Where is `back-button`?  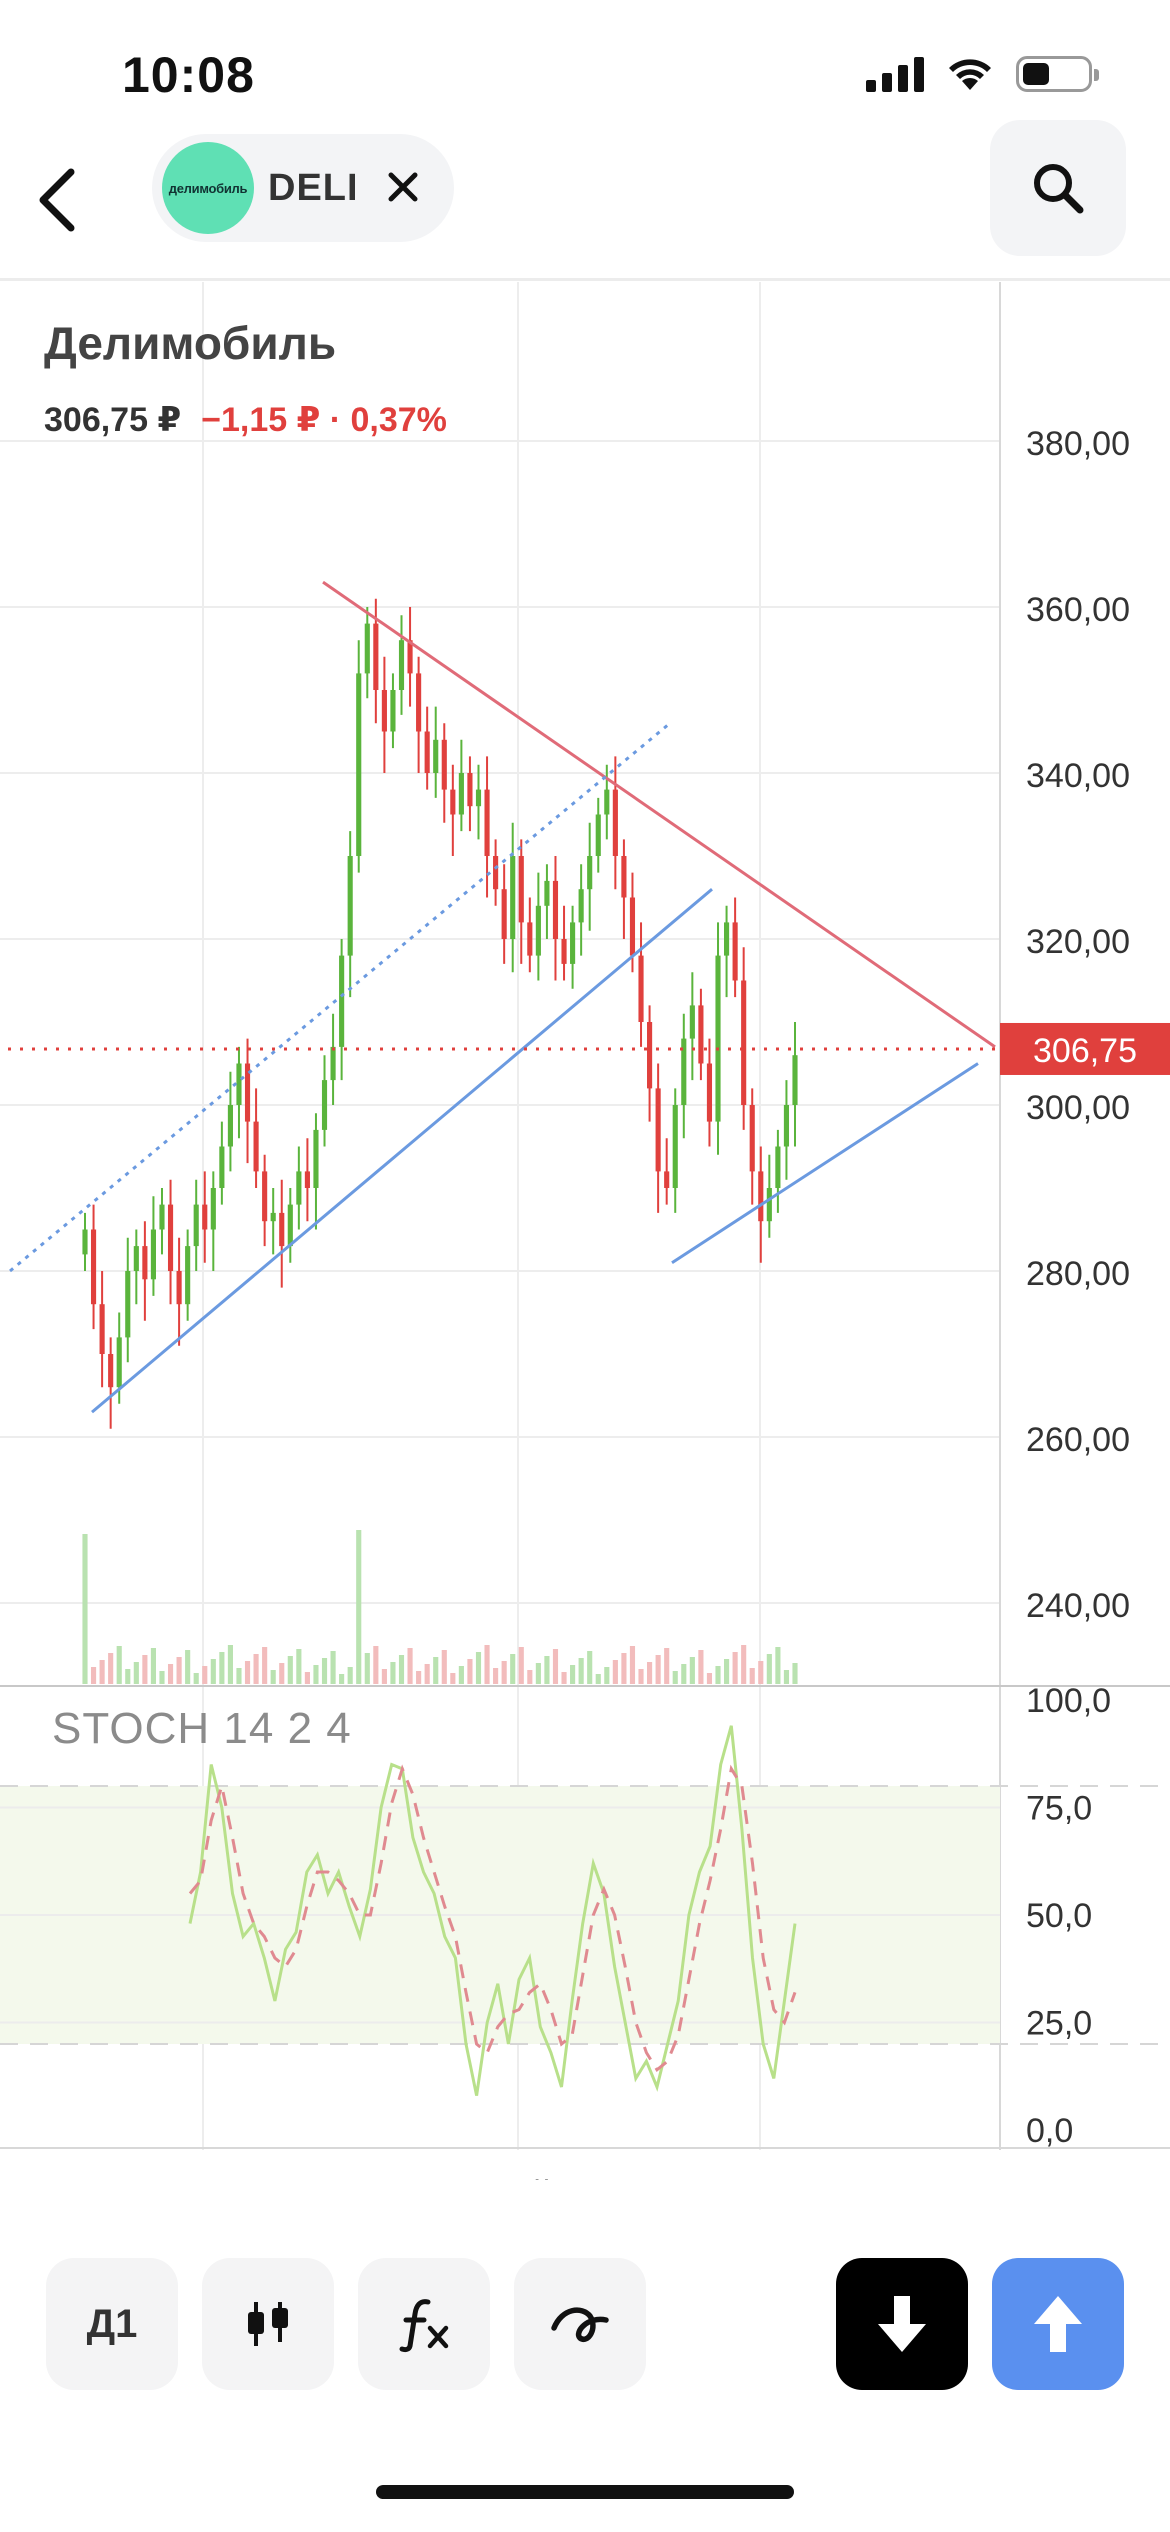
back-button is located at coordinates (57, 200).